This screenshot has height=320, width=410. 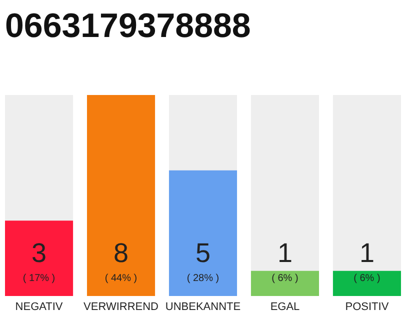 What do you see at coordinates (39, 278) in the screenshot?
I see `annotation: ( 17% )` at bounding box center [39, 278].